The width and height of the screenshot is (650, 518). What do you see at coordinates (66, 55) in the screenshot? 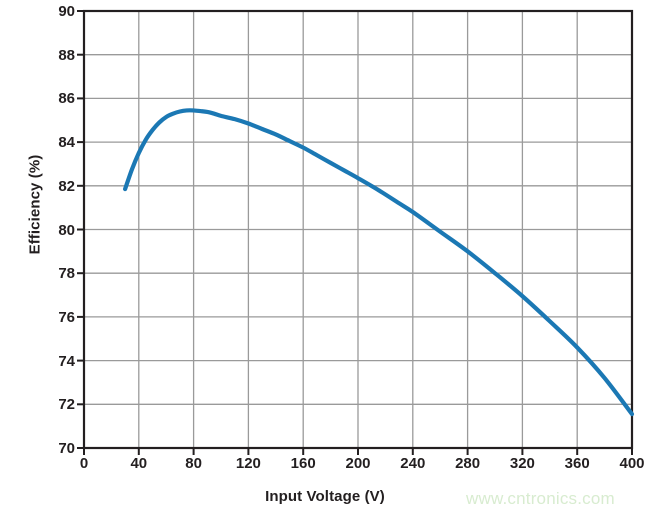
I see `y-tick-label: 88` at bounding box center [66, 55].